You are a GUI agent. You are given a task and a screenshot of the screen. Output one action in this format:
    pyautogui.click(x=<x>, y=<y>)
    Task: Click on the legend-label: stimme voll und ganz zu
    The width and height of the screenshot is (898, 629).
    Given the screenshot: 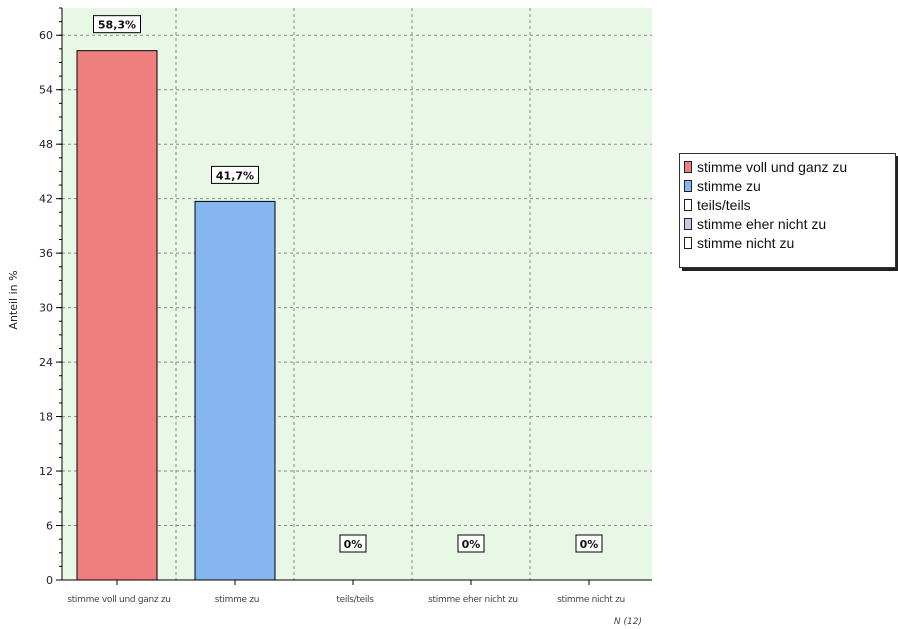 What is the action you would take?
    pyautogui.click(x=772, y=166)
    